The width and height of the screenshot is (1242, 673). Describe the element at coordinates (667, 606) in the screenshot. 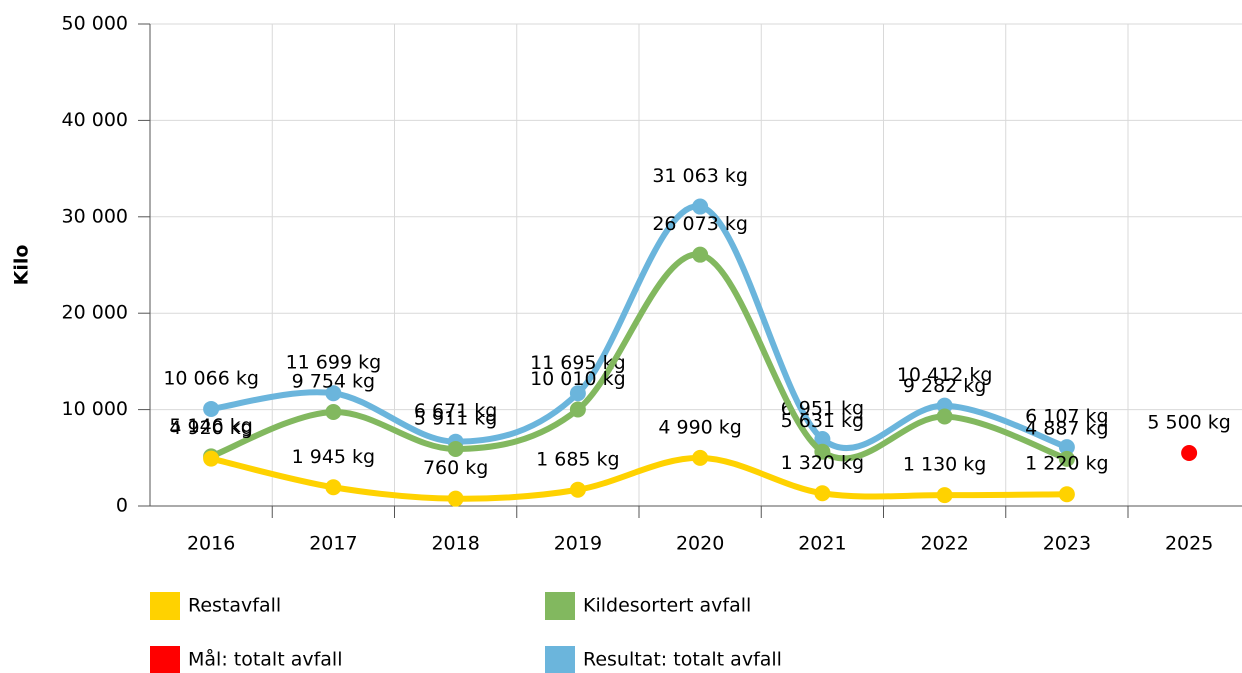

I see `legend-label: Kildesortert avfall` at that location.